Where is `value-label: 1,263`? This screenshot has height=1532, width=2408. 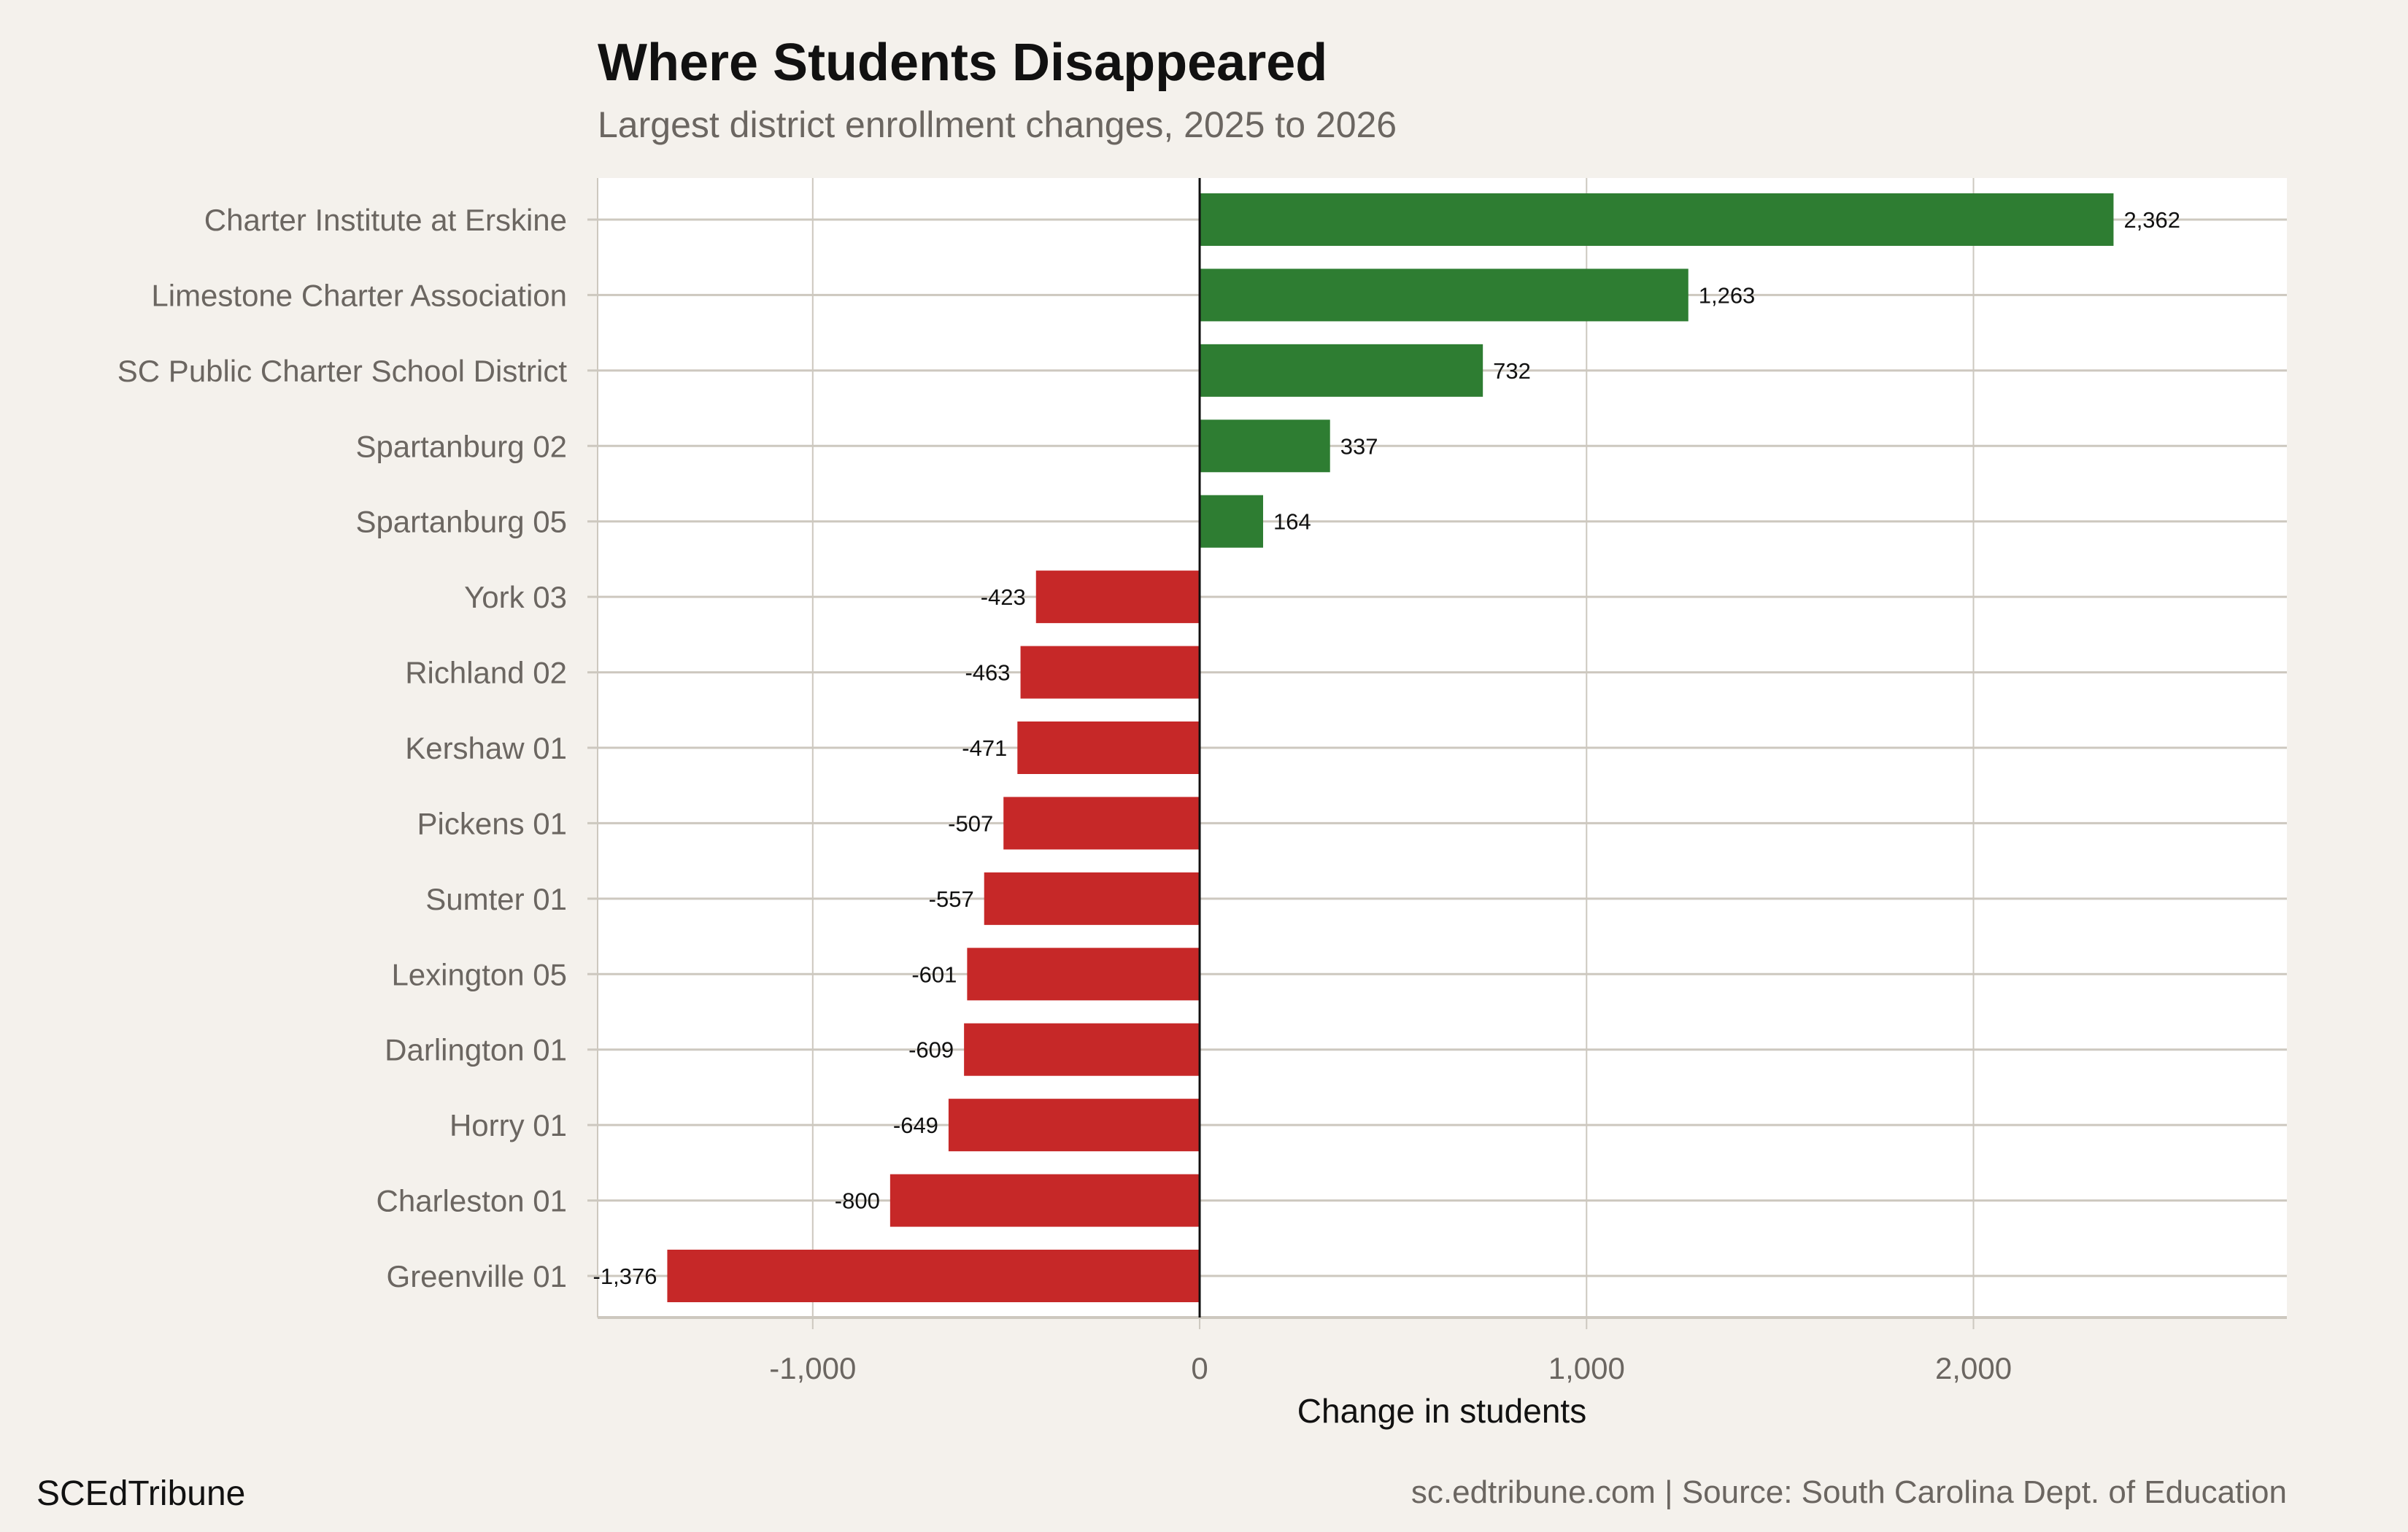 value-label: 1,263 is located at coordinates (1727, 295).